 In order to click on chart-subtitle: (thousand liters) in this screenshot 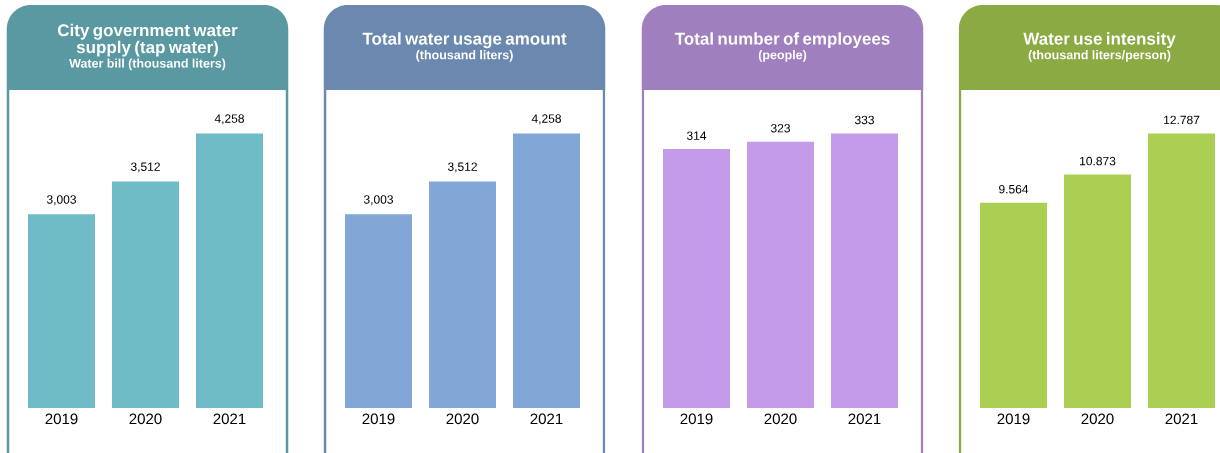, I will do `click(464, 56)`.